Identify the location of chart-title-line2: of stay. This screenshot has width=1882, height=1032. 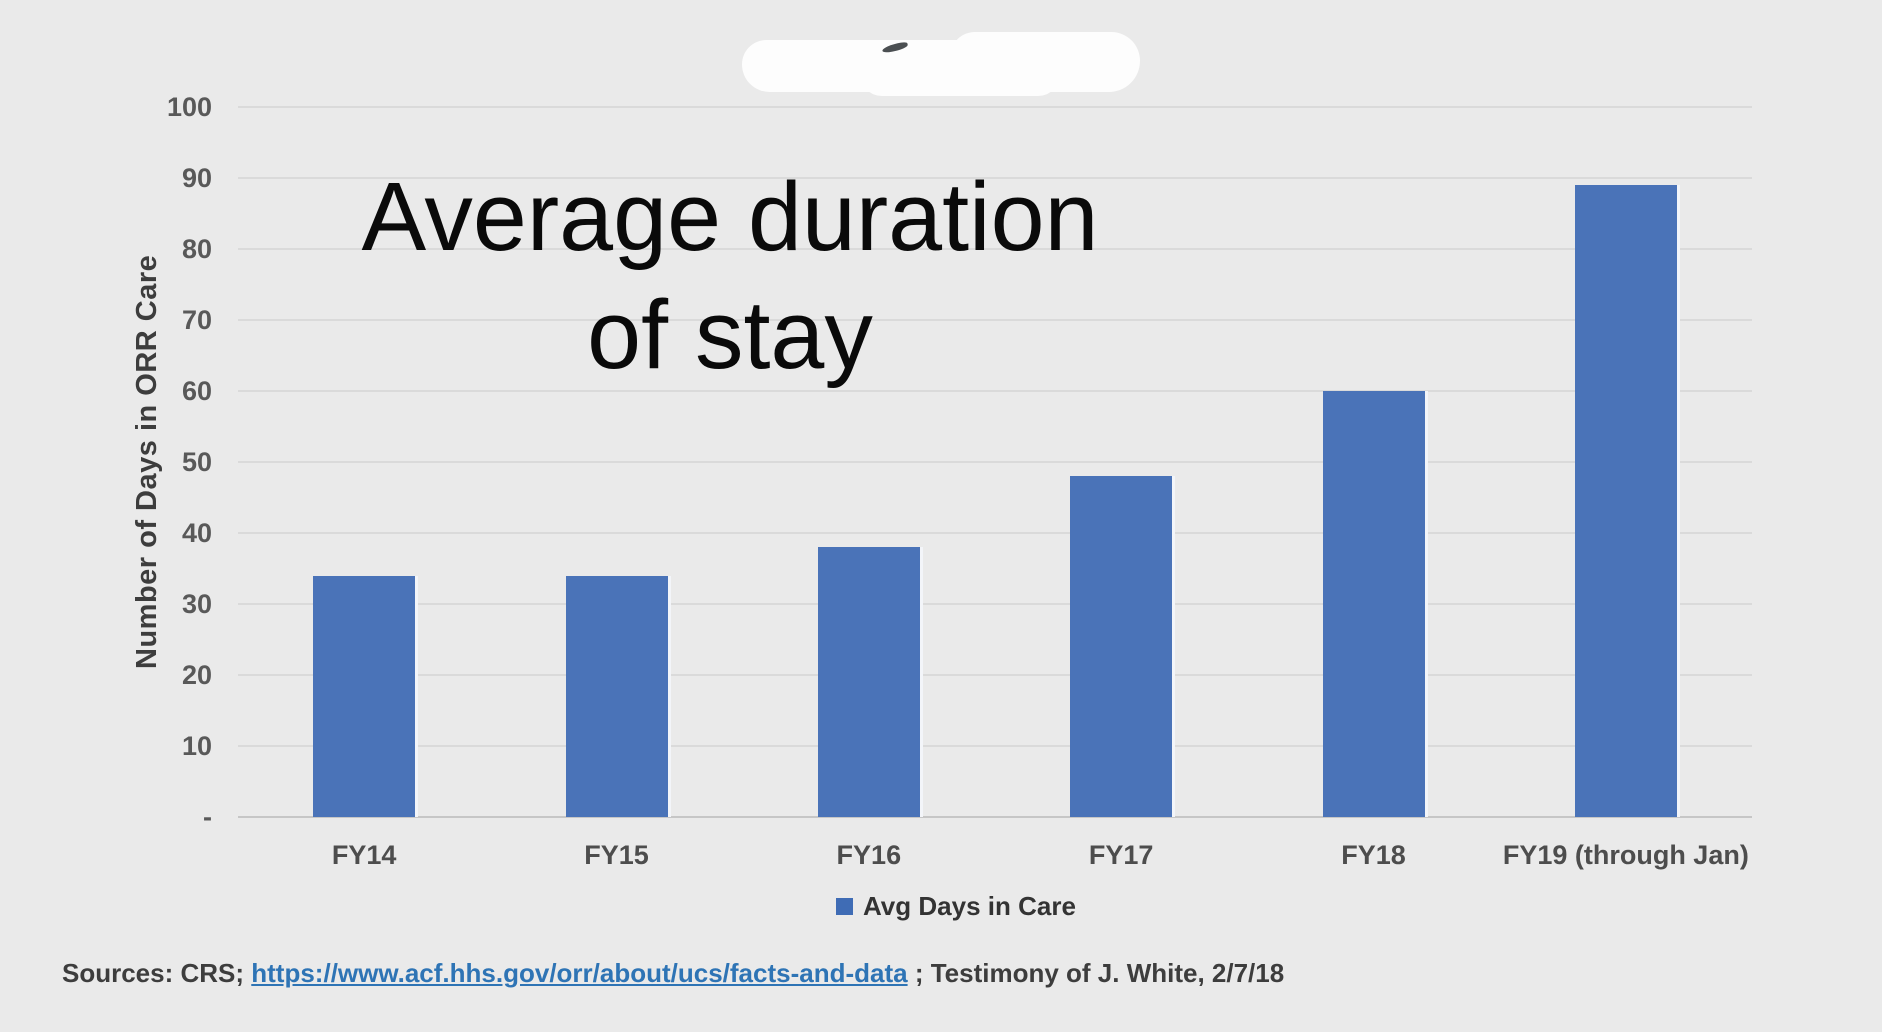
(730, 335).